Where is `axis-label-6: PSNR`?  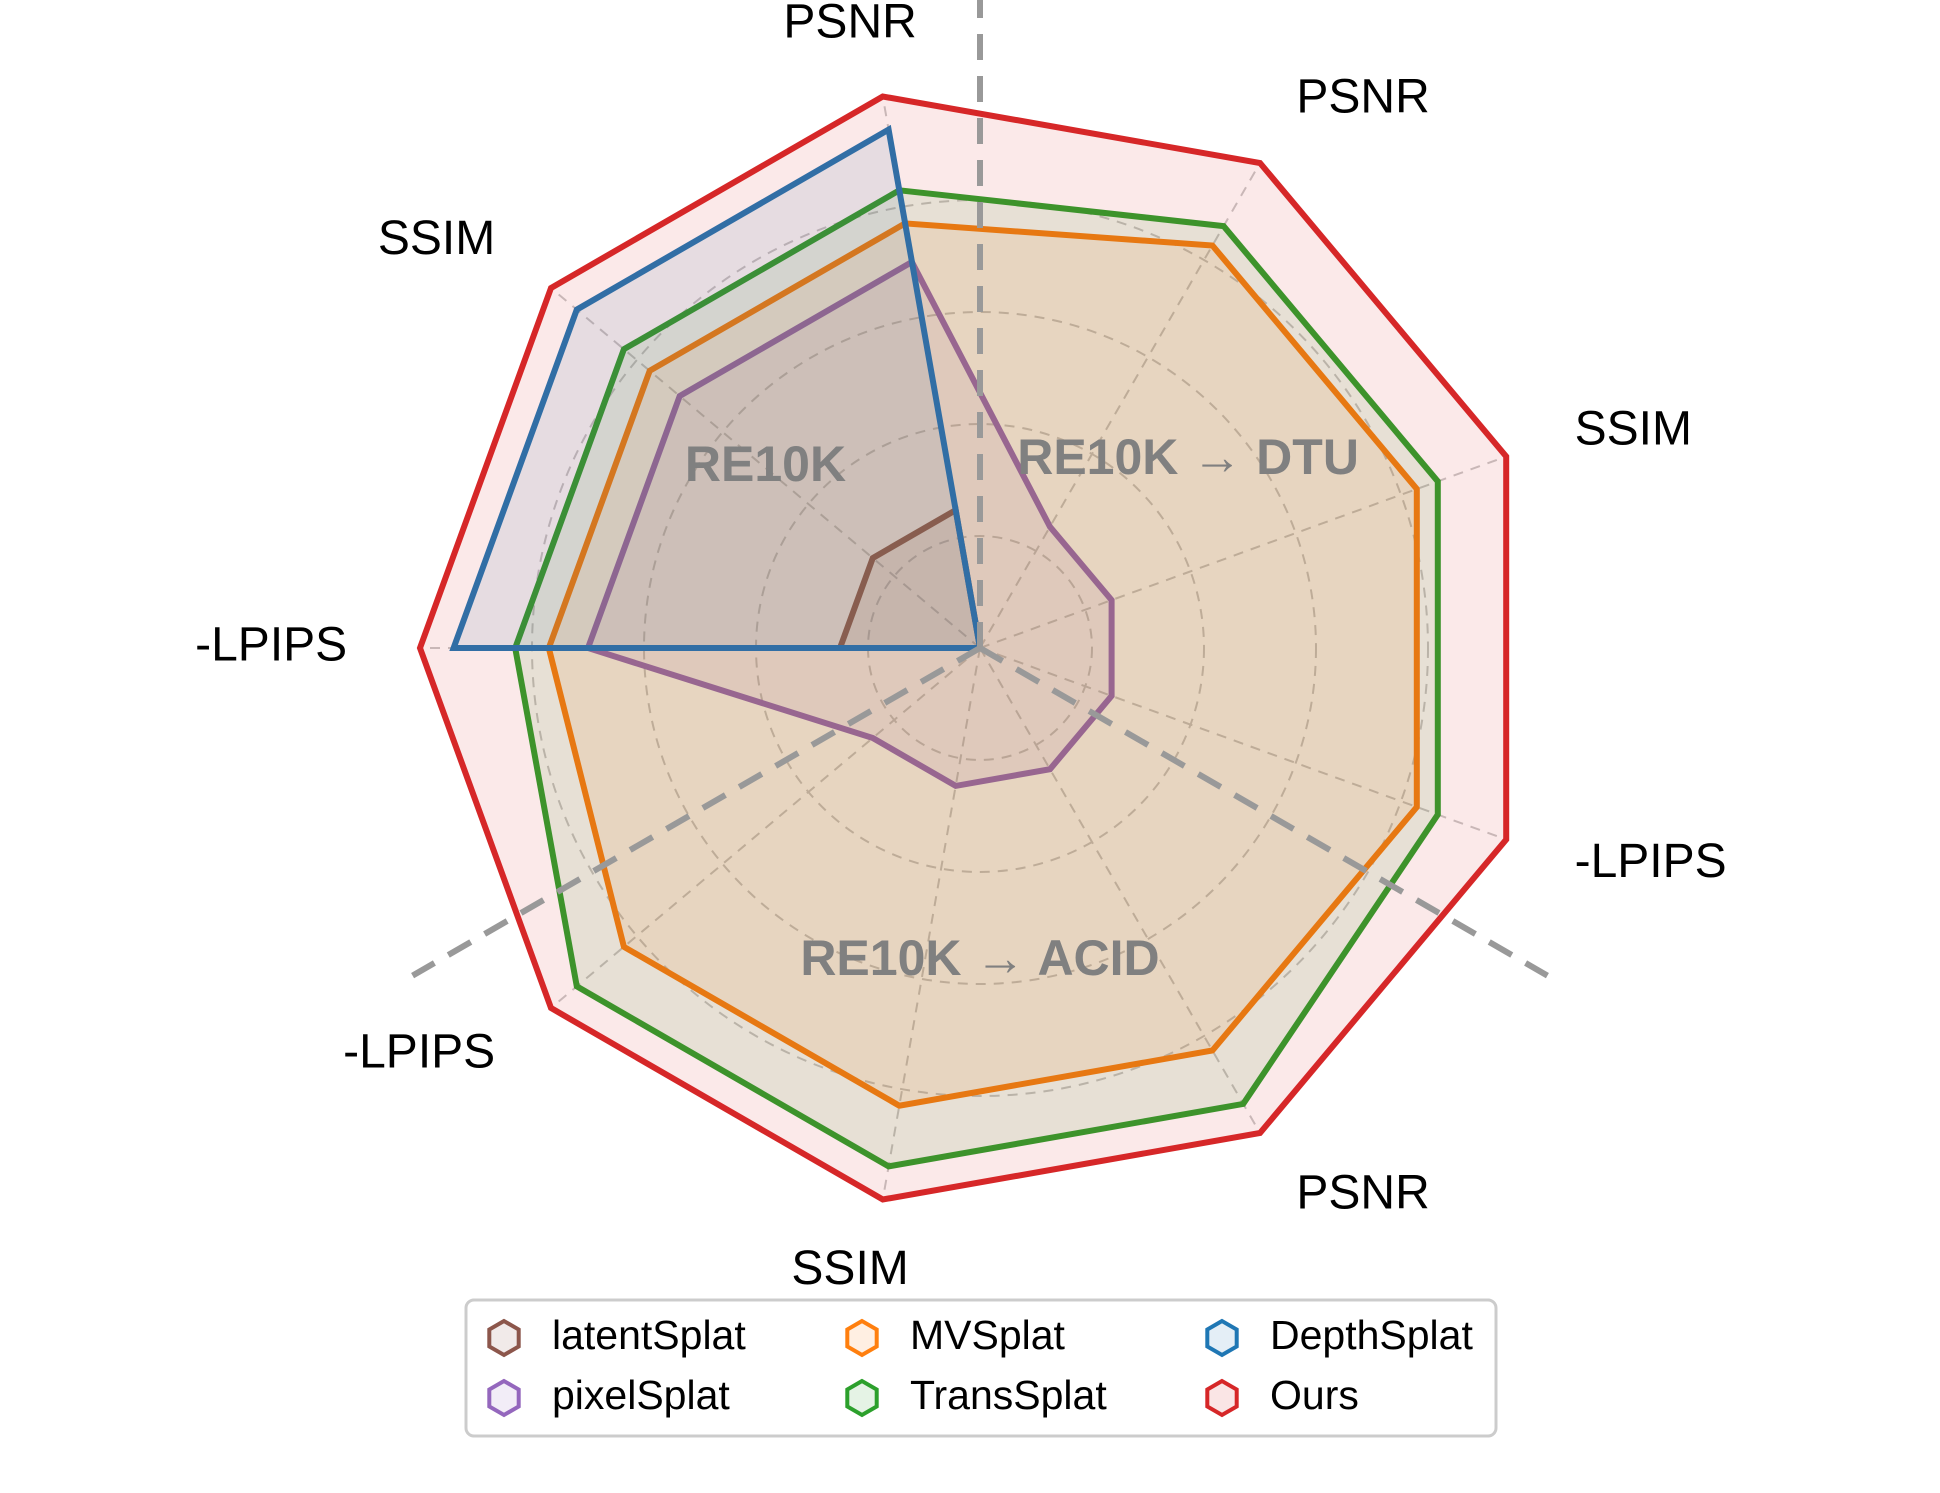 axis-label-6: PSNR is located at coordinates (1362, 1193).